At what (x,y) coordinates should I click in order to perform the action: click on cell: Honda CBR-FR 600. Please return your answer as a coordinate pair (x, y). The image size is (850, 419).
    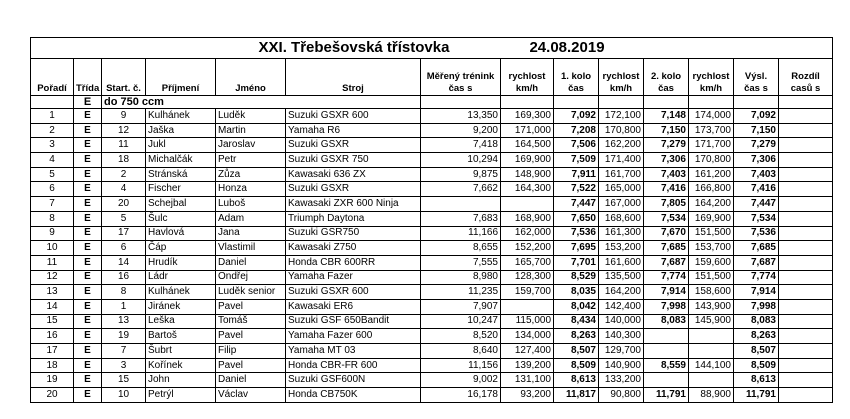
    Looking at the image, I should click on (353, 365).